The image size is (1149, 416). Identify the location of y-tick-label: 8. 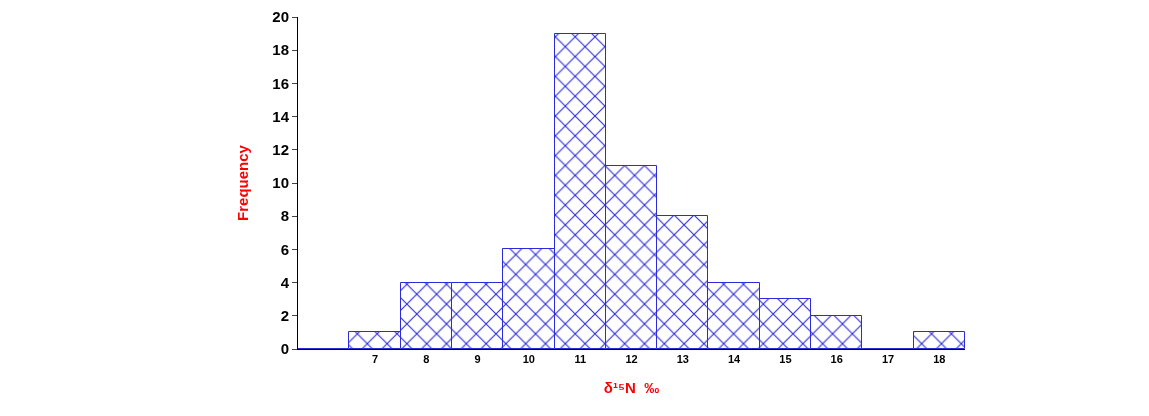
(284, 216).